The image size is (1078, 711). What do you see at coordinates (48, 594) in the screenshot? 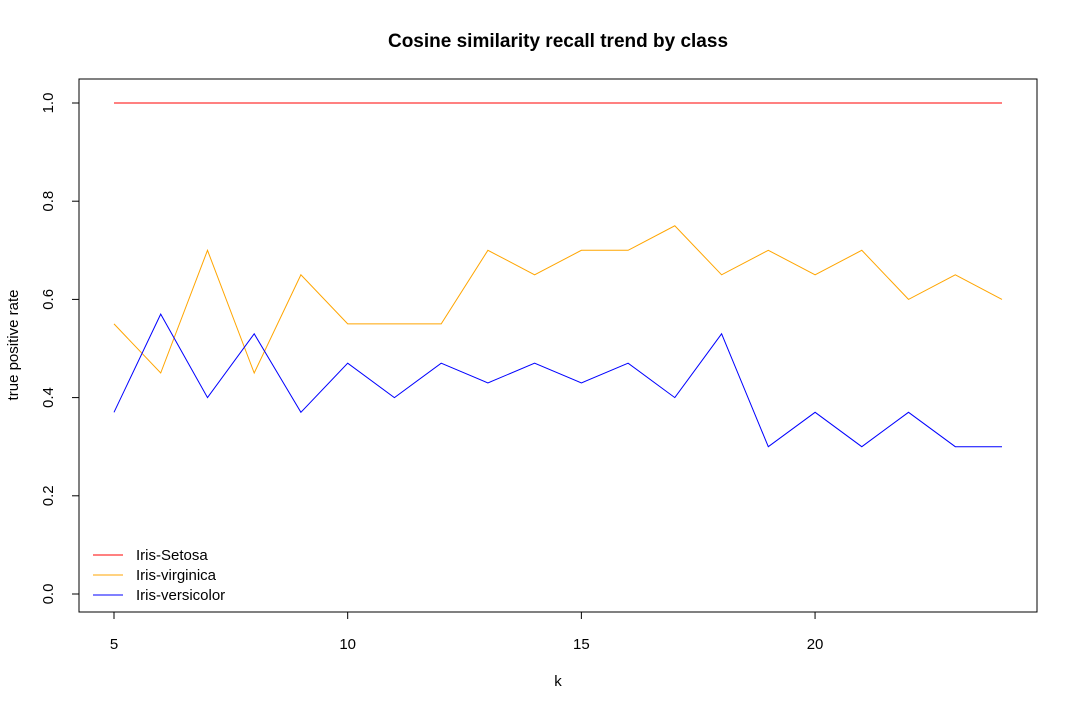
I see `y-tick-label: 0.0` at bounding box center [48, 594].